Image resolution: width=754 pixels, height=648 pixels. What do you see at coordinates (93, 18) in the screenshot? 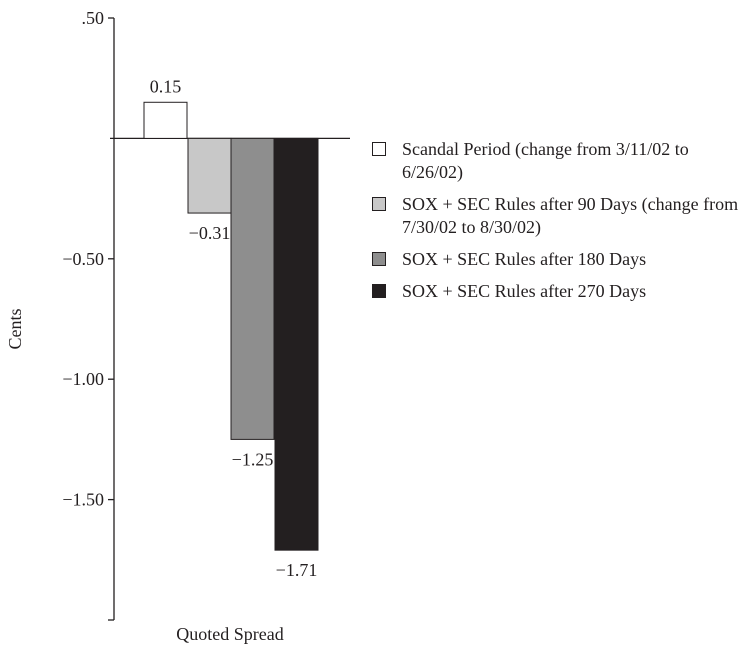
I see `y-tick-label: .50` at bounding box center [93, 18].